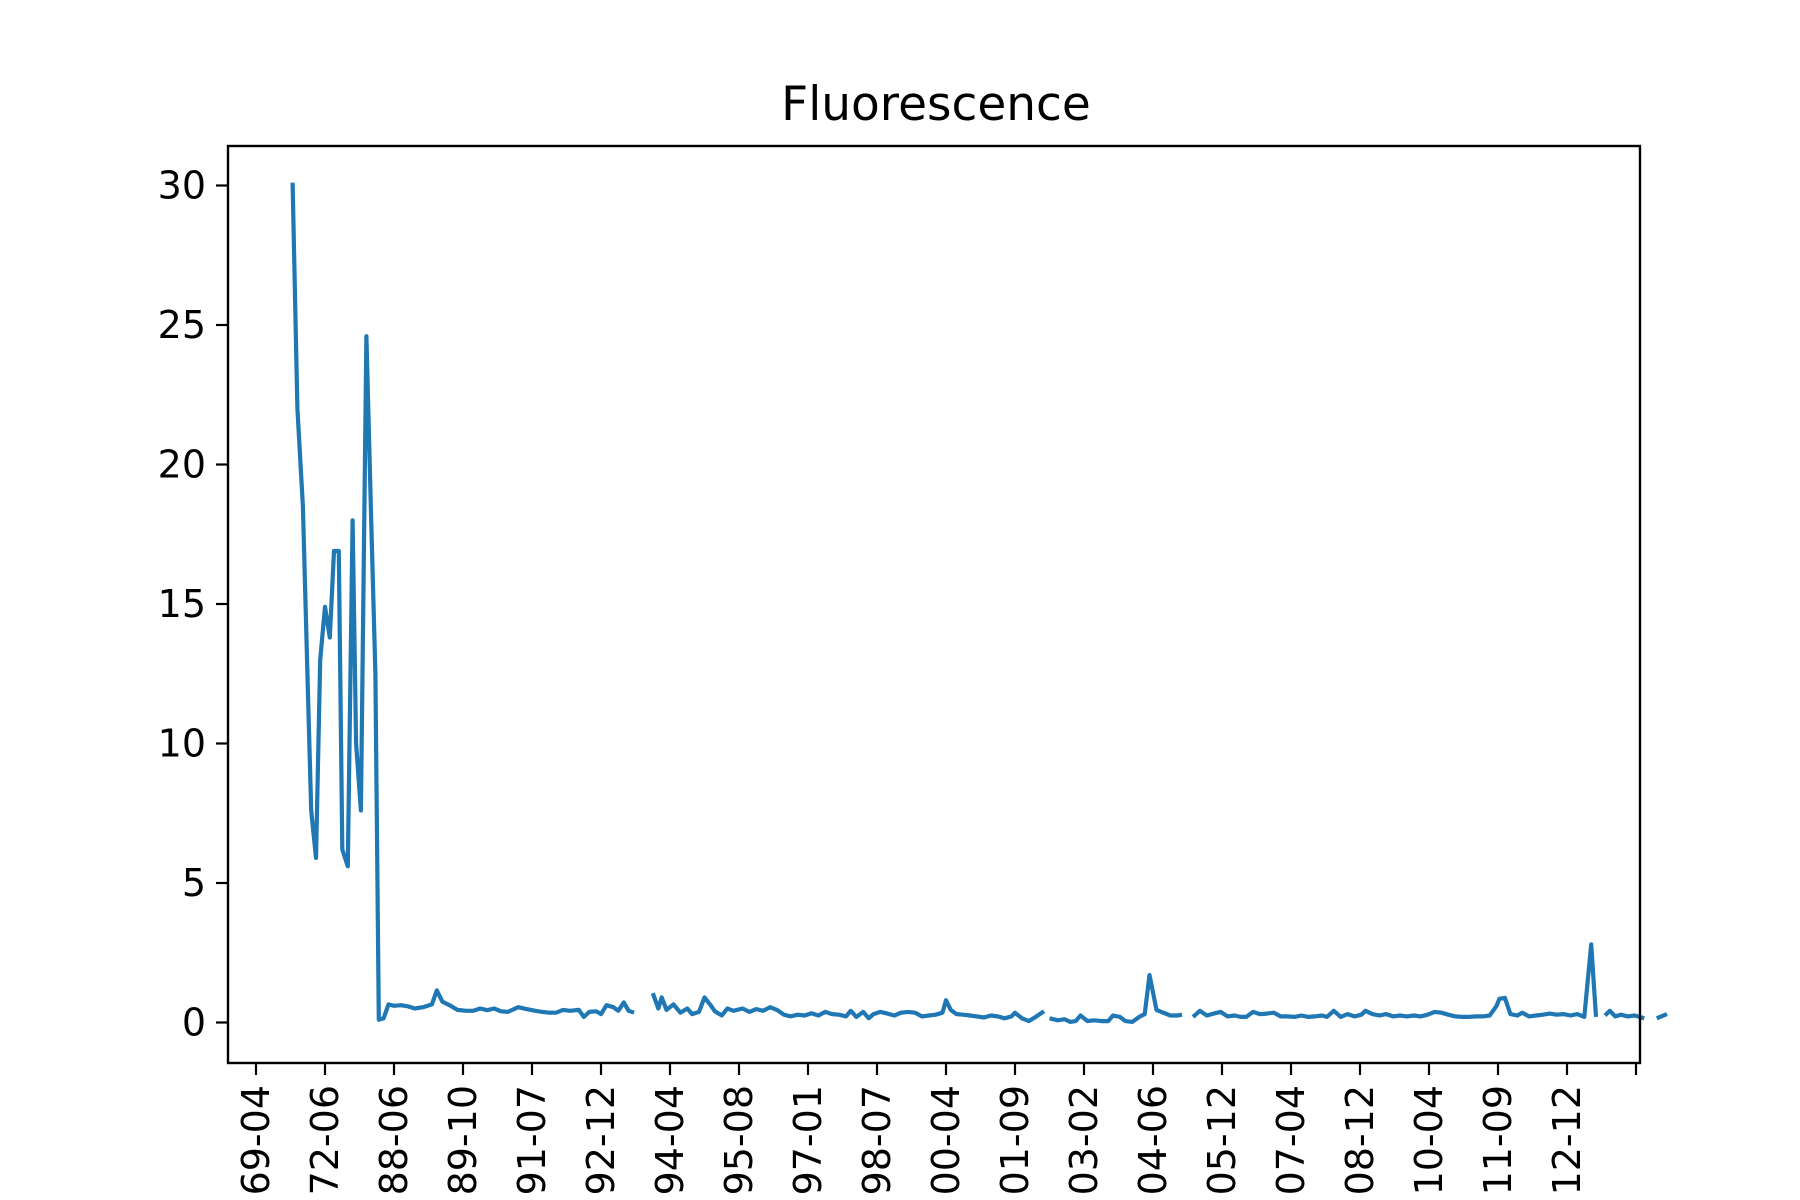  What do you see at coordinates (1291, 1140) in the screenshot?
I see `x-tick-label: 07-04` at bounding box center [1291, 1140].